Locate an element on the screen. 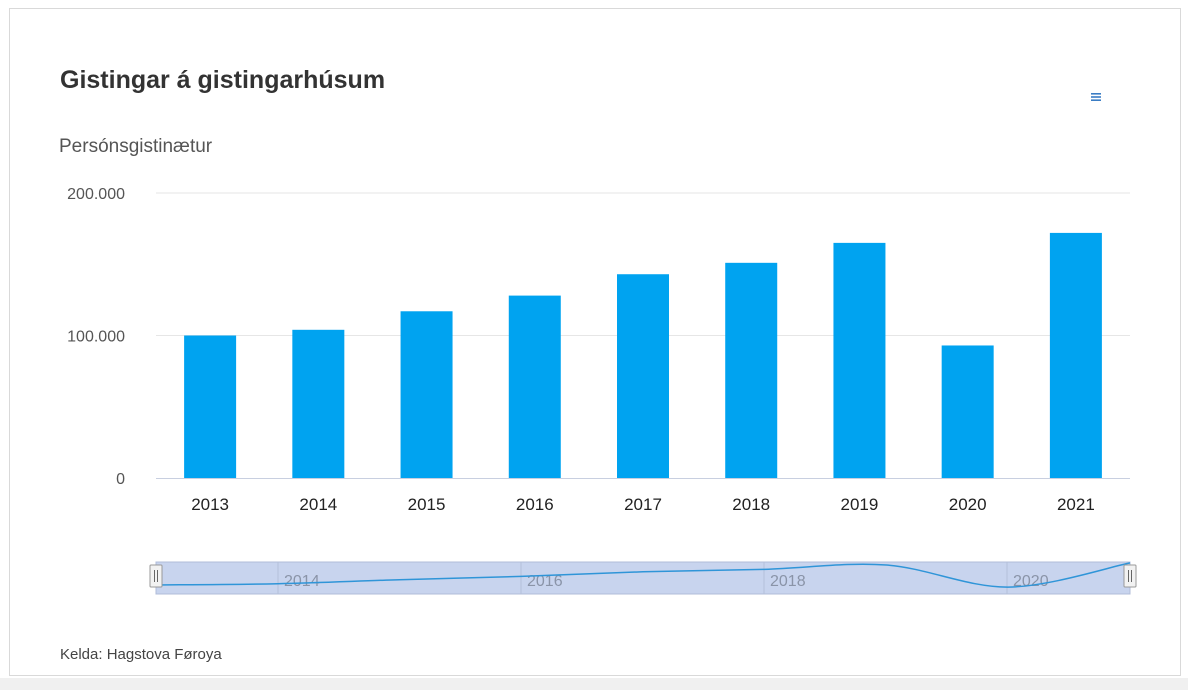 This screenshot has width=1188, height=690. x-tick-label: 2015 is located at coordinates (427, 504).